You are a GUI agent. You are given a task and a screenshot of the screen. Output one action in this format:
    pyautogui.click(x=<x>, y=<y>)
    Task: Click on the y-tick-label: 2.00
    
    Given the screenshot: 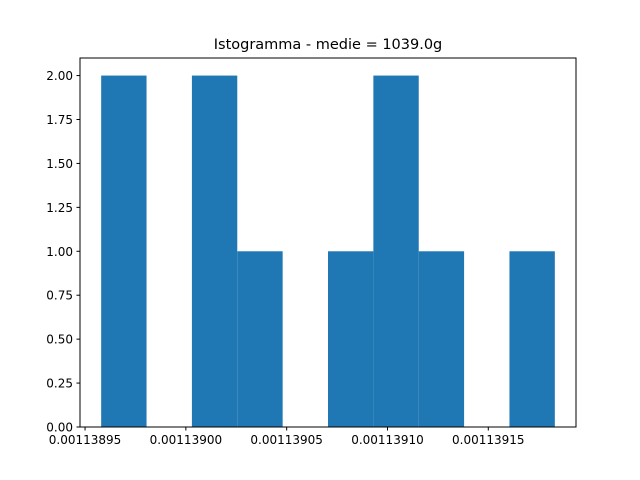 What is the action you would take?
    pyautogui.click(x=59, y=76)
    